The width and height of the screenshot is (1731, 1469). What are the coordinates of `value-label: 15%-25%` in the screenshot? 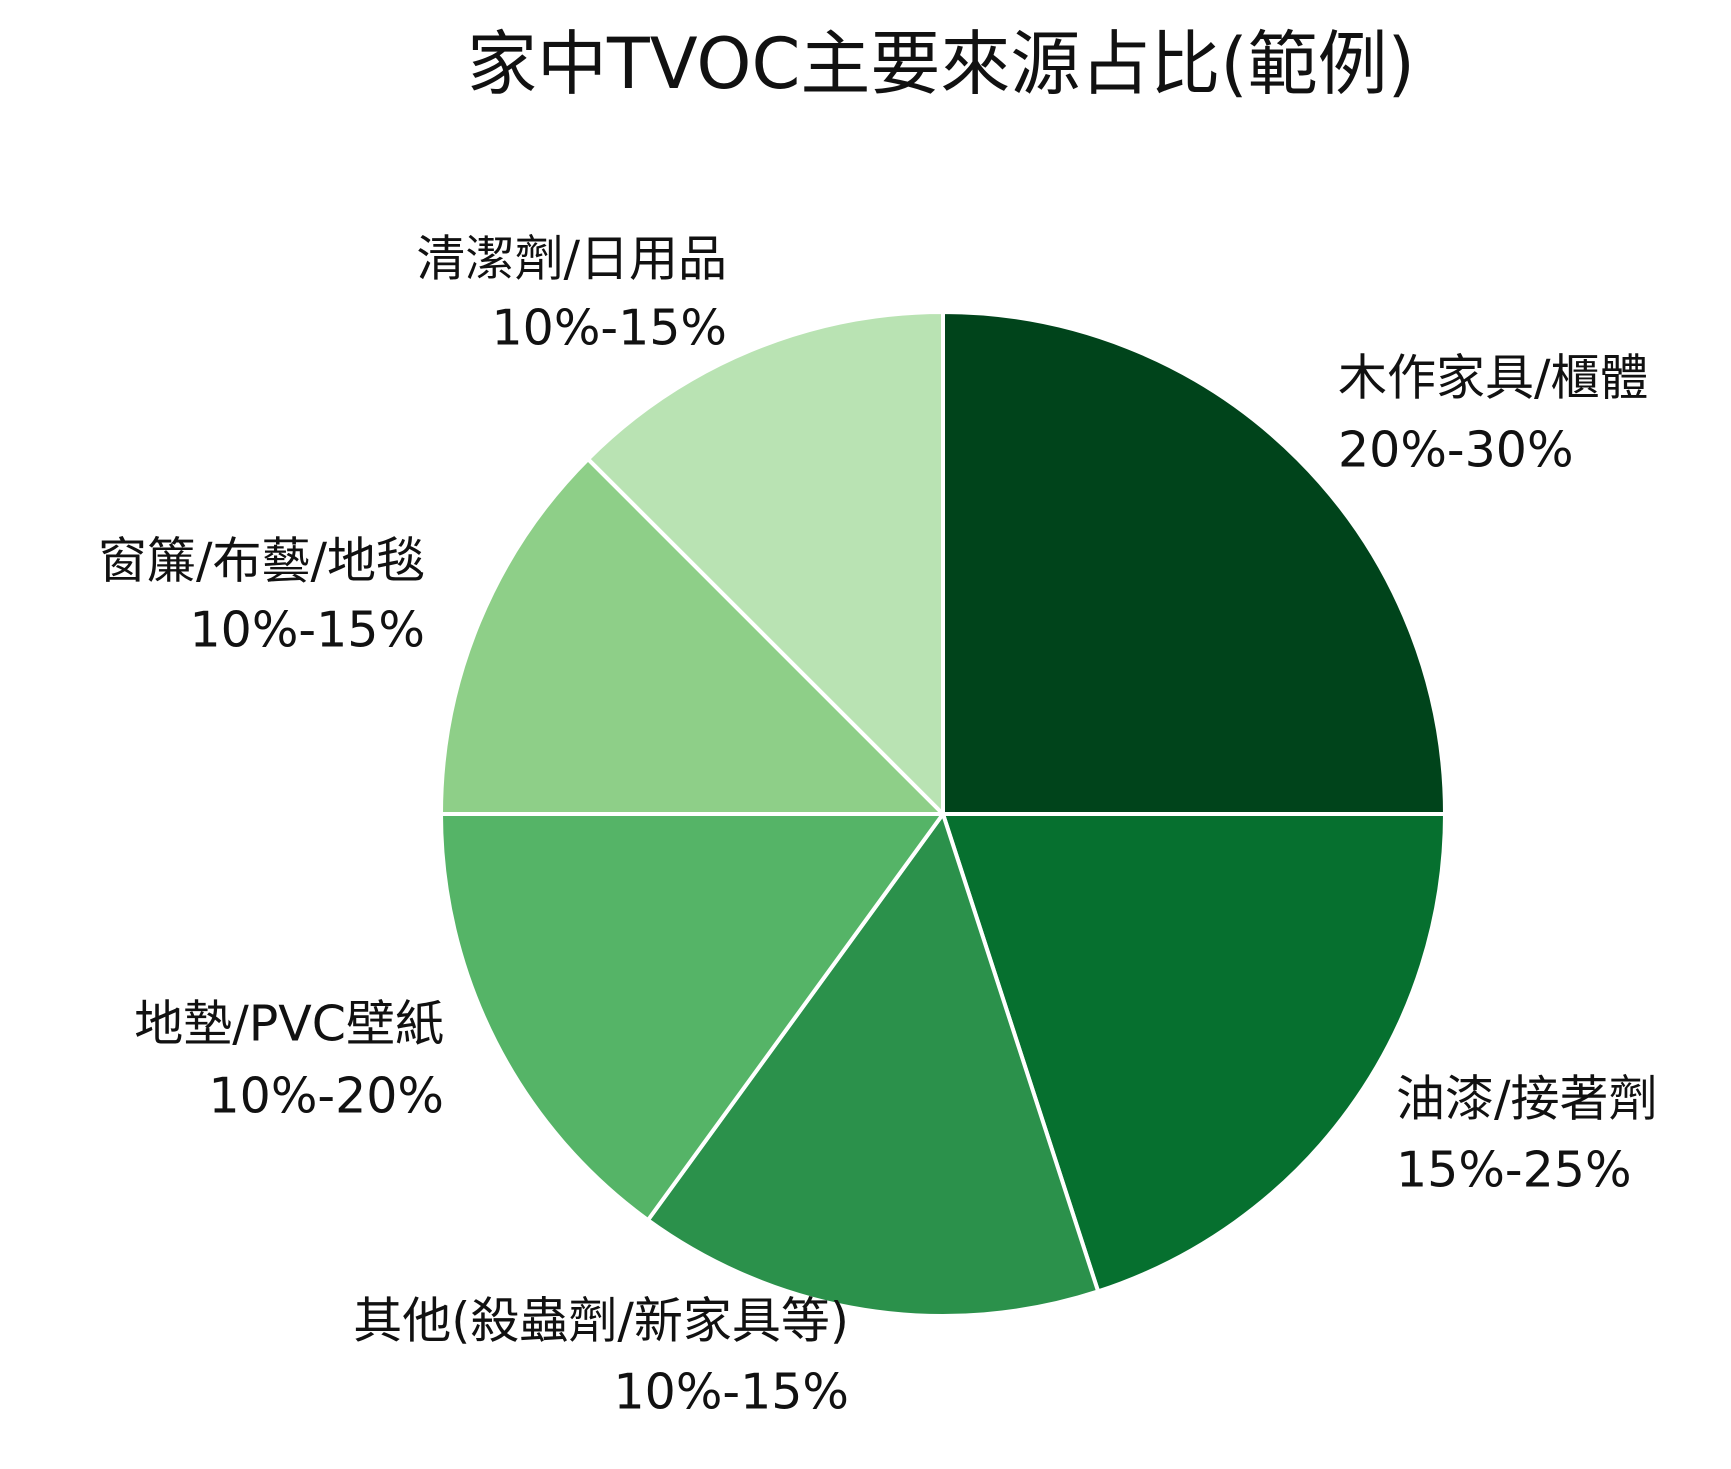 It's located at (1514, 1170).